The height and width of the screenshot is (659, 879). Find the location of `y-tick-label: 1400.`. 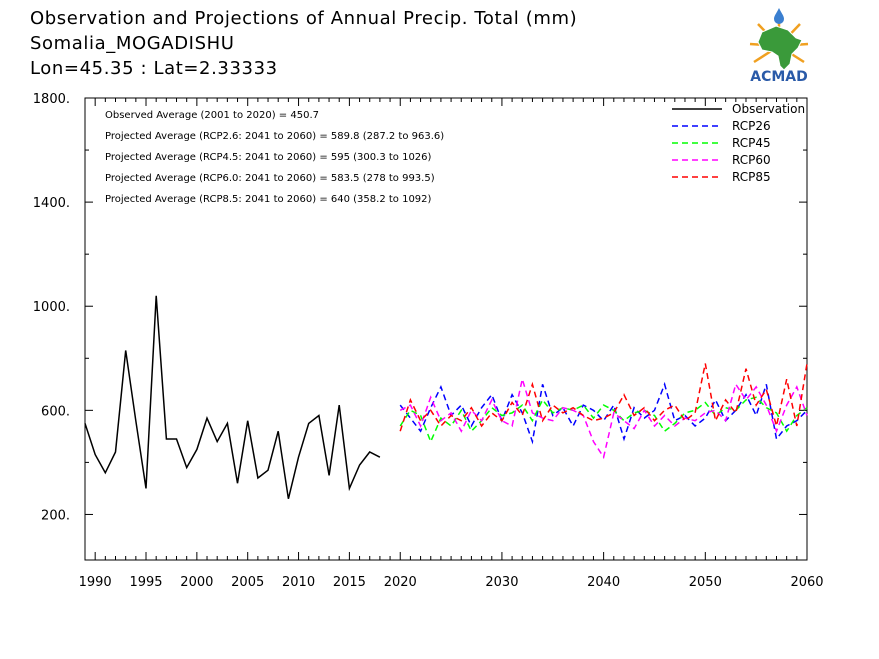

y-tick-label: 1400. is located at coordinates (51, 203).